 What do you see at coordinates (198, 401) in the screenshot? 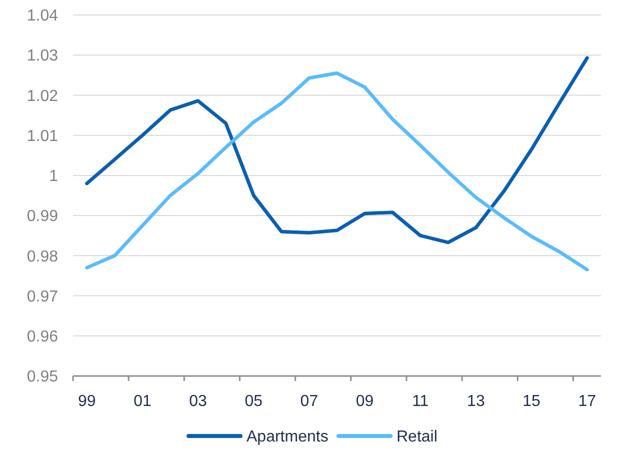
I see `x-tick-label: 03` at bounding box center [198, 401].